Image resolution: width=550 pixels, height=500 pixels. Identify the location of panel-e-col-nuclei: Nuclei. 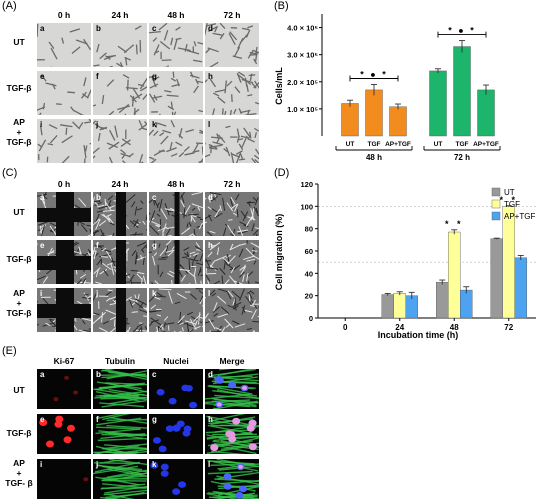
(176, 361).